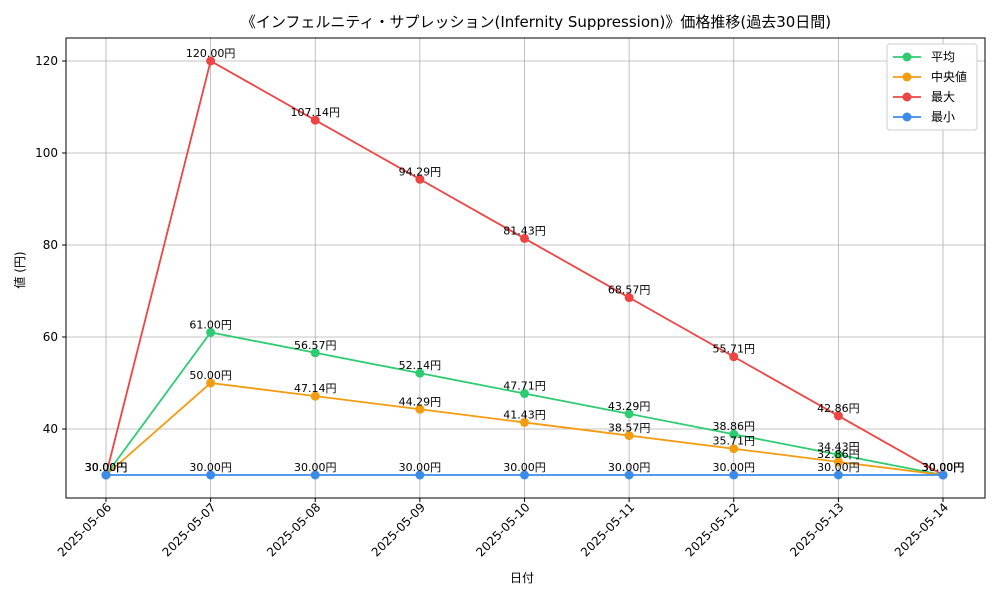 The image size is (1000, 600). I want to click on x-tick-label: 2025-05-12, so click(712, 529).